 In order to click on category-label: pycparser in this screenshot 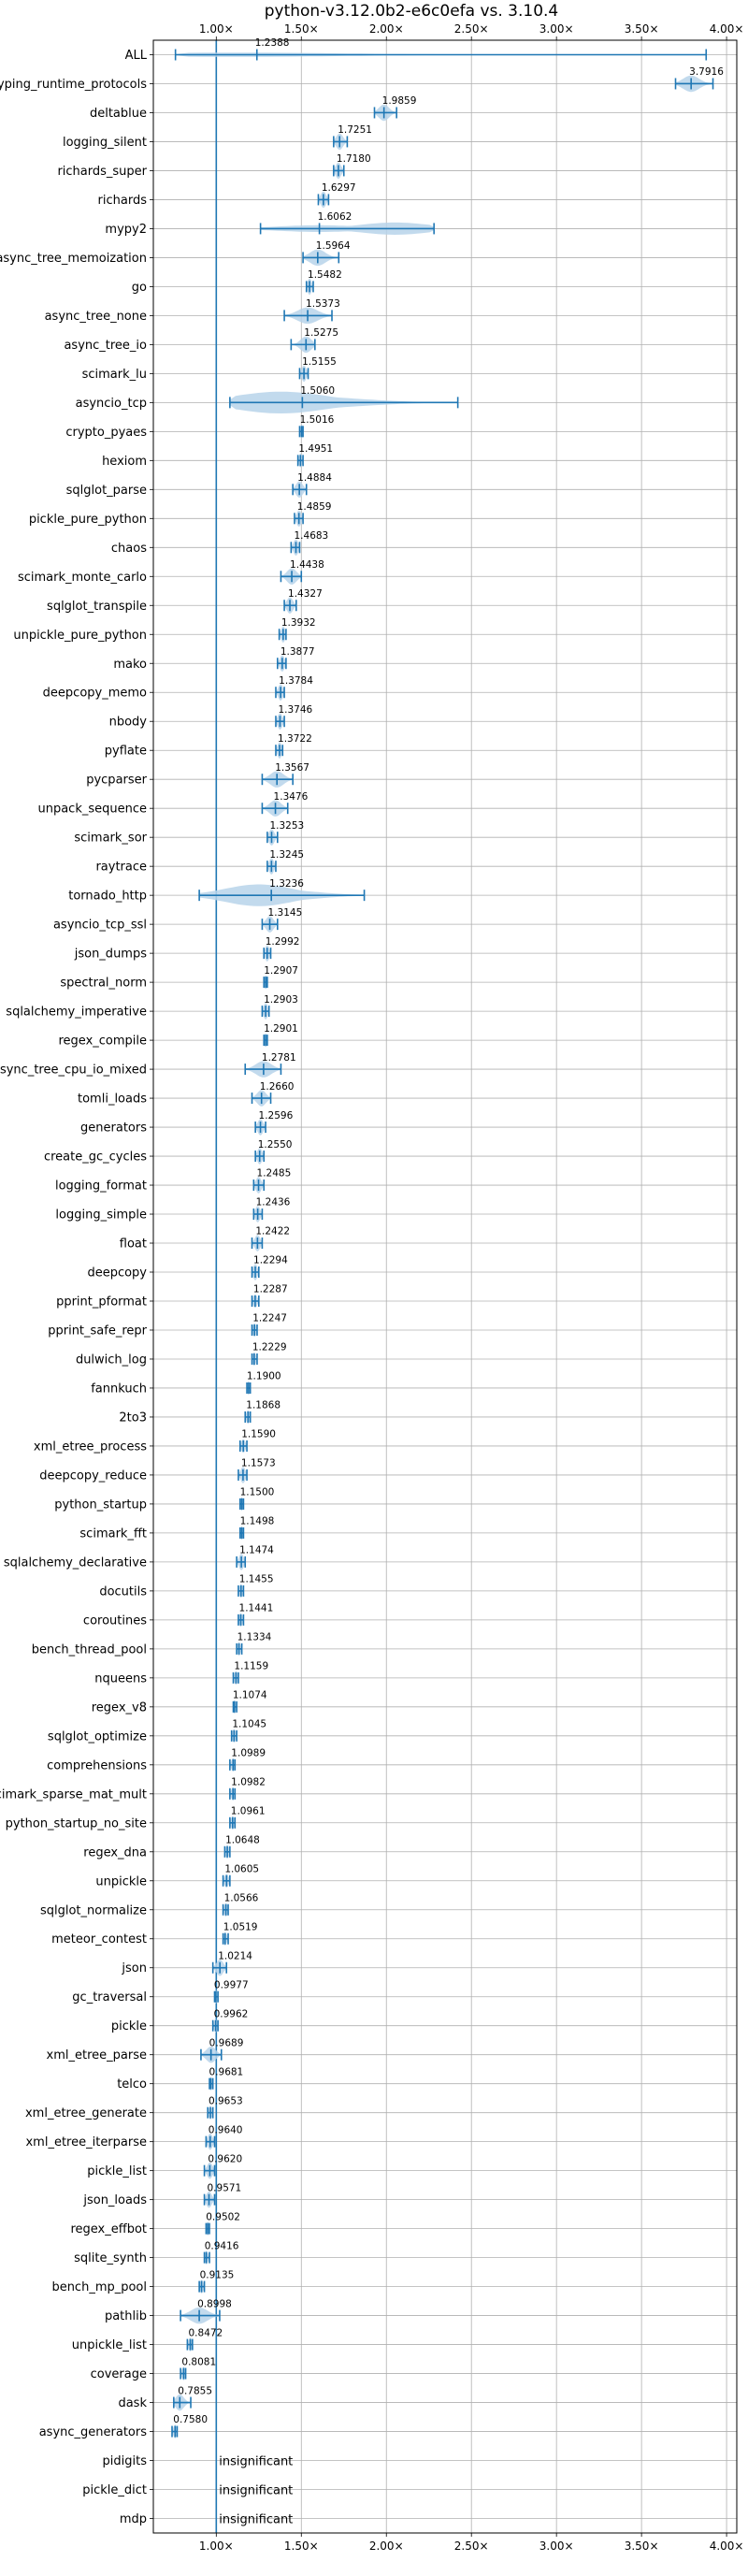, I will do `click(117, 781)`.